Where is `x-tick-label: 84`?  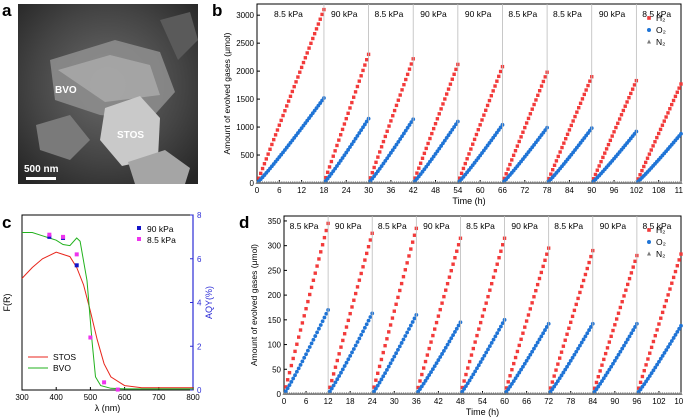 x-tick-label: 84 is located at coordinates (592, 401).